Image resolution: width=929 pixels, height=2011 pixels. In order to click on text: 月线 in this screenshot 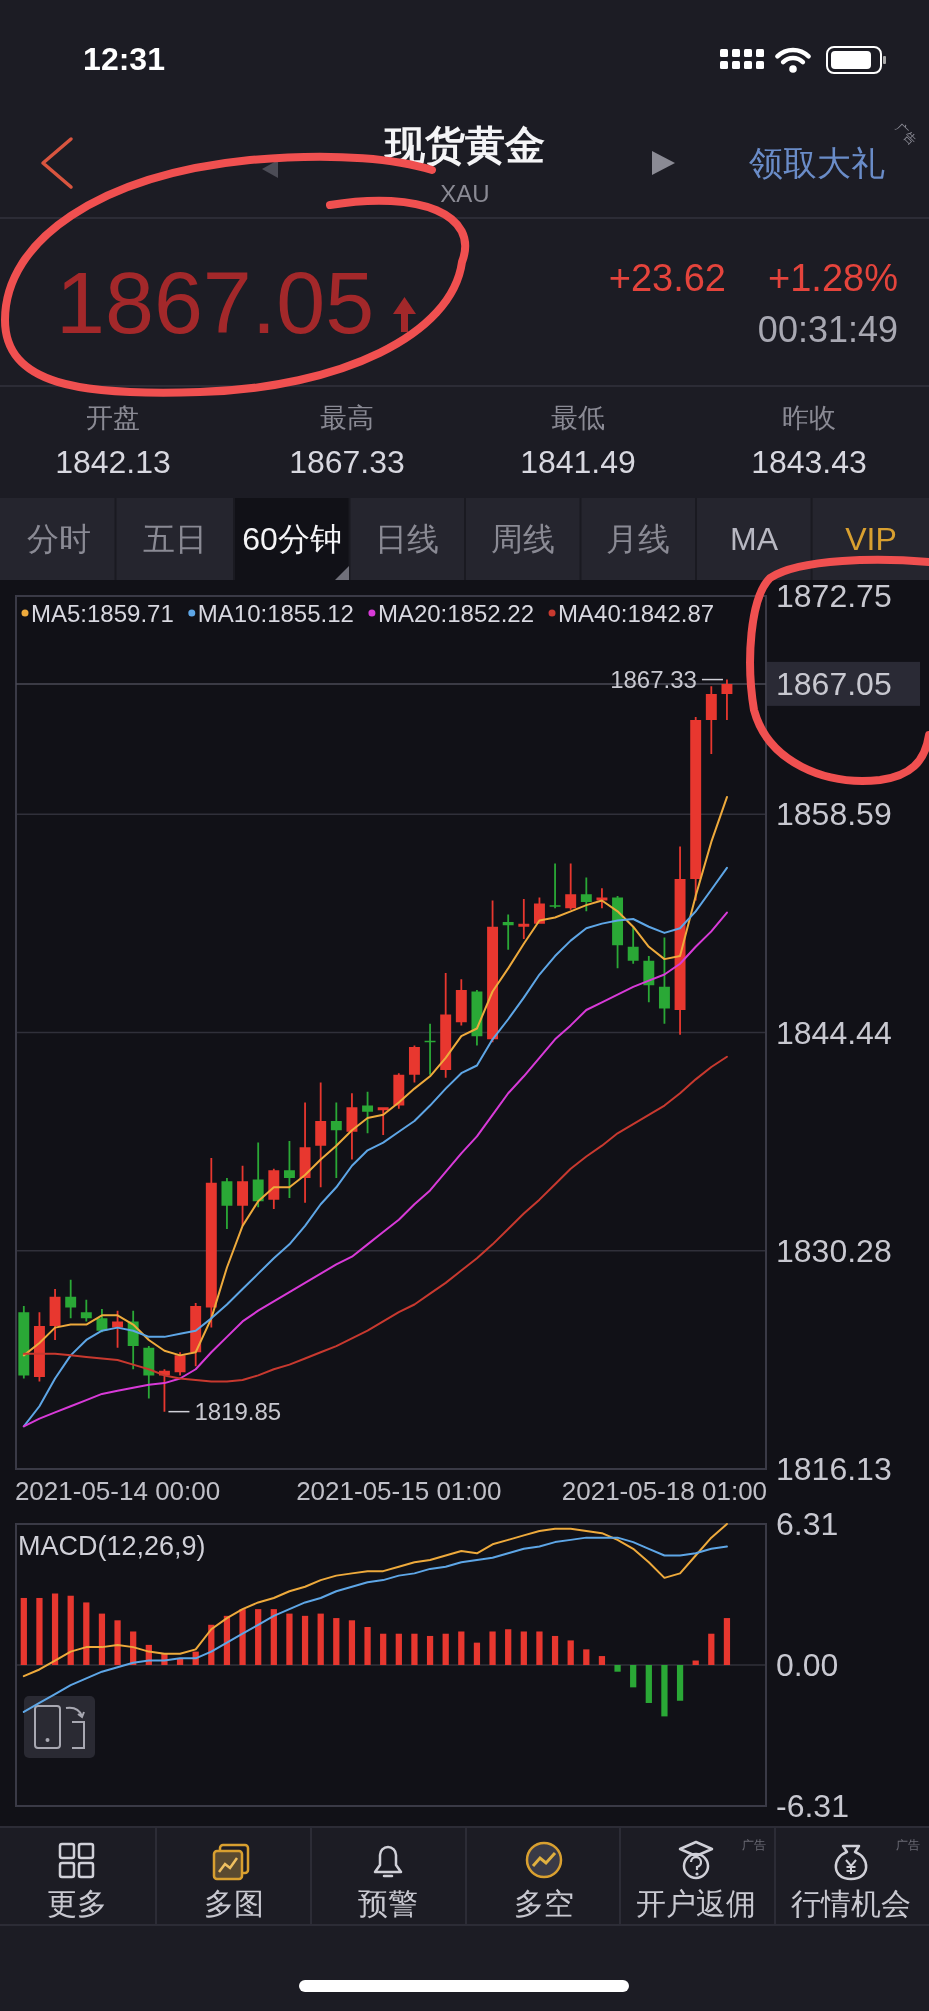, I will do `click(638, 539)`.